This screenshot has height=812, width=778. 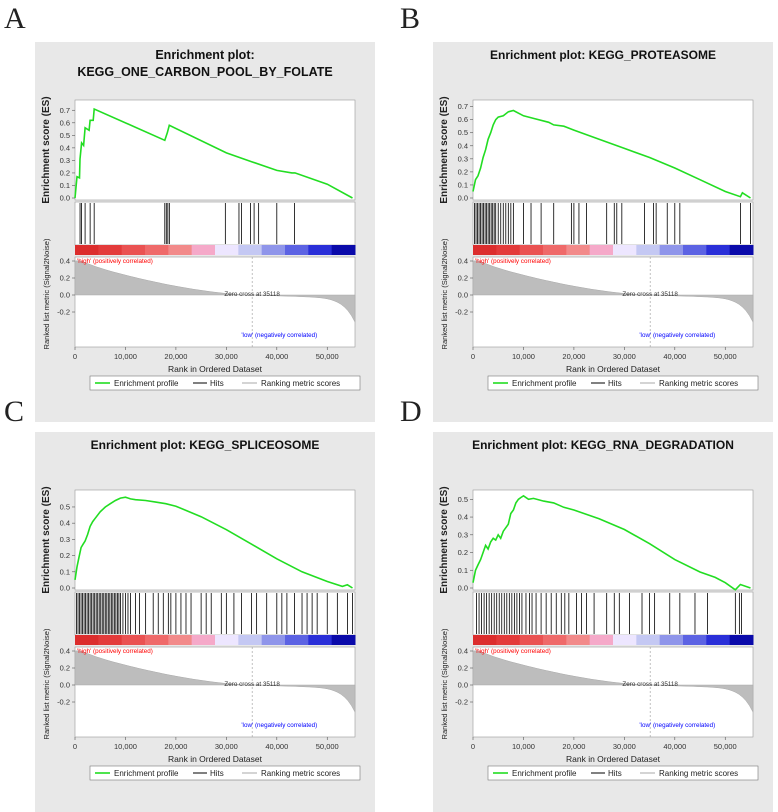 I want to click on panel-letter-a: A, so click(x=15, y=18).